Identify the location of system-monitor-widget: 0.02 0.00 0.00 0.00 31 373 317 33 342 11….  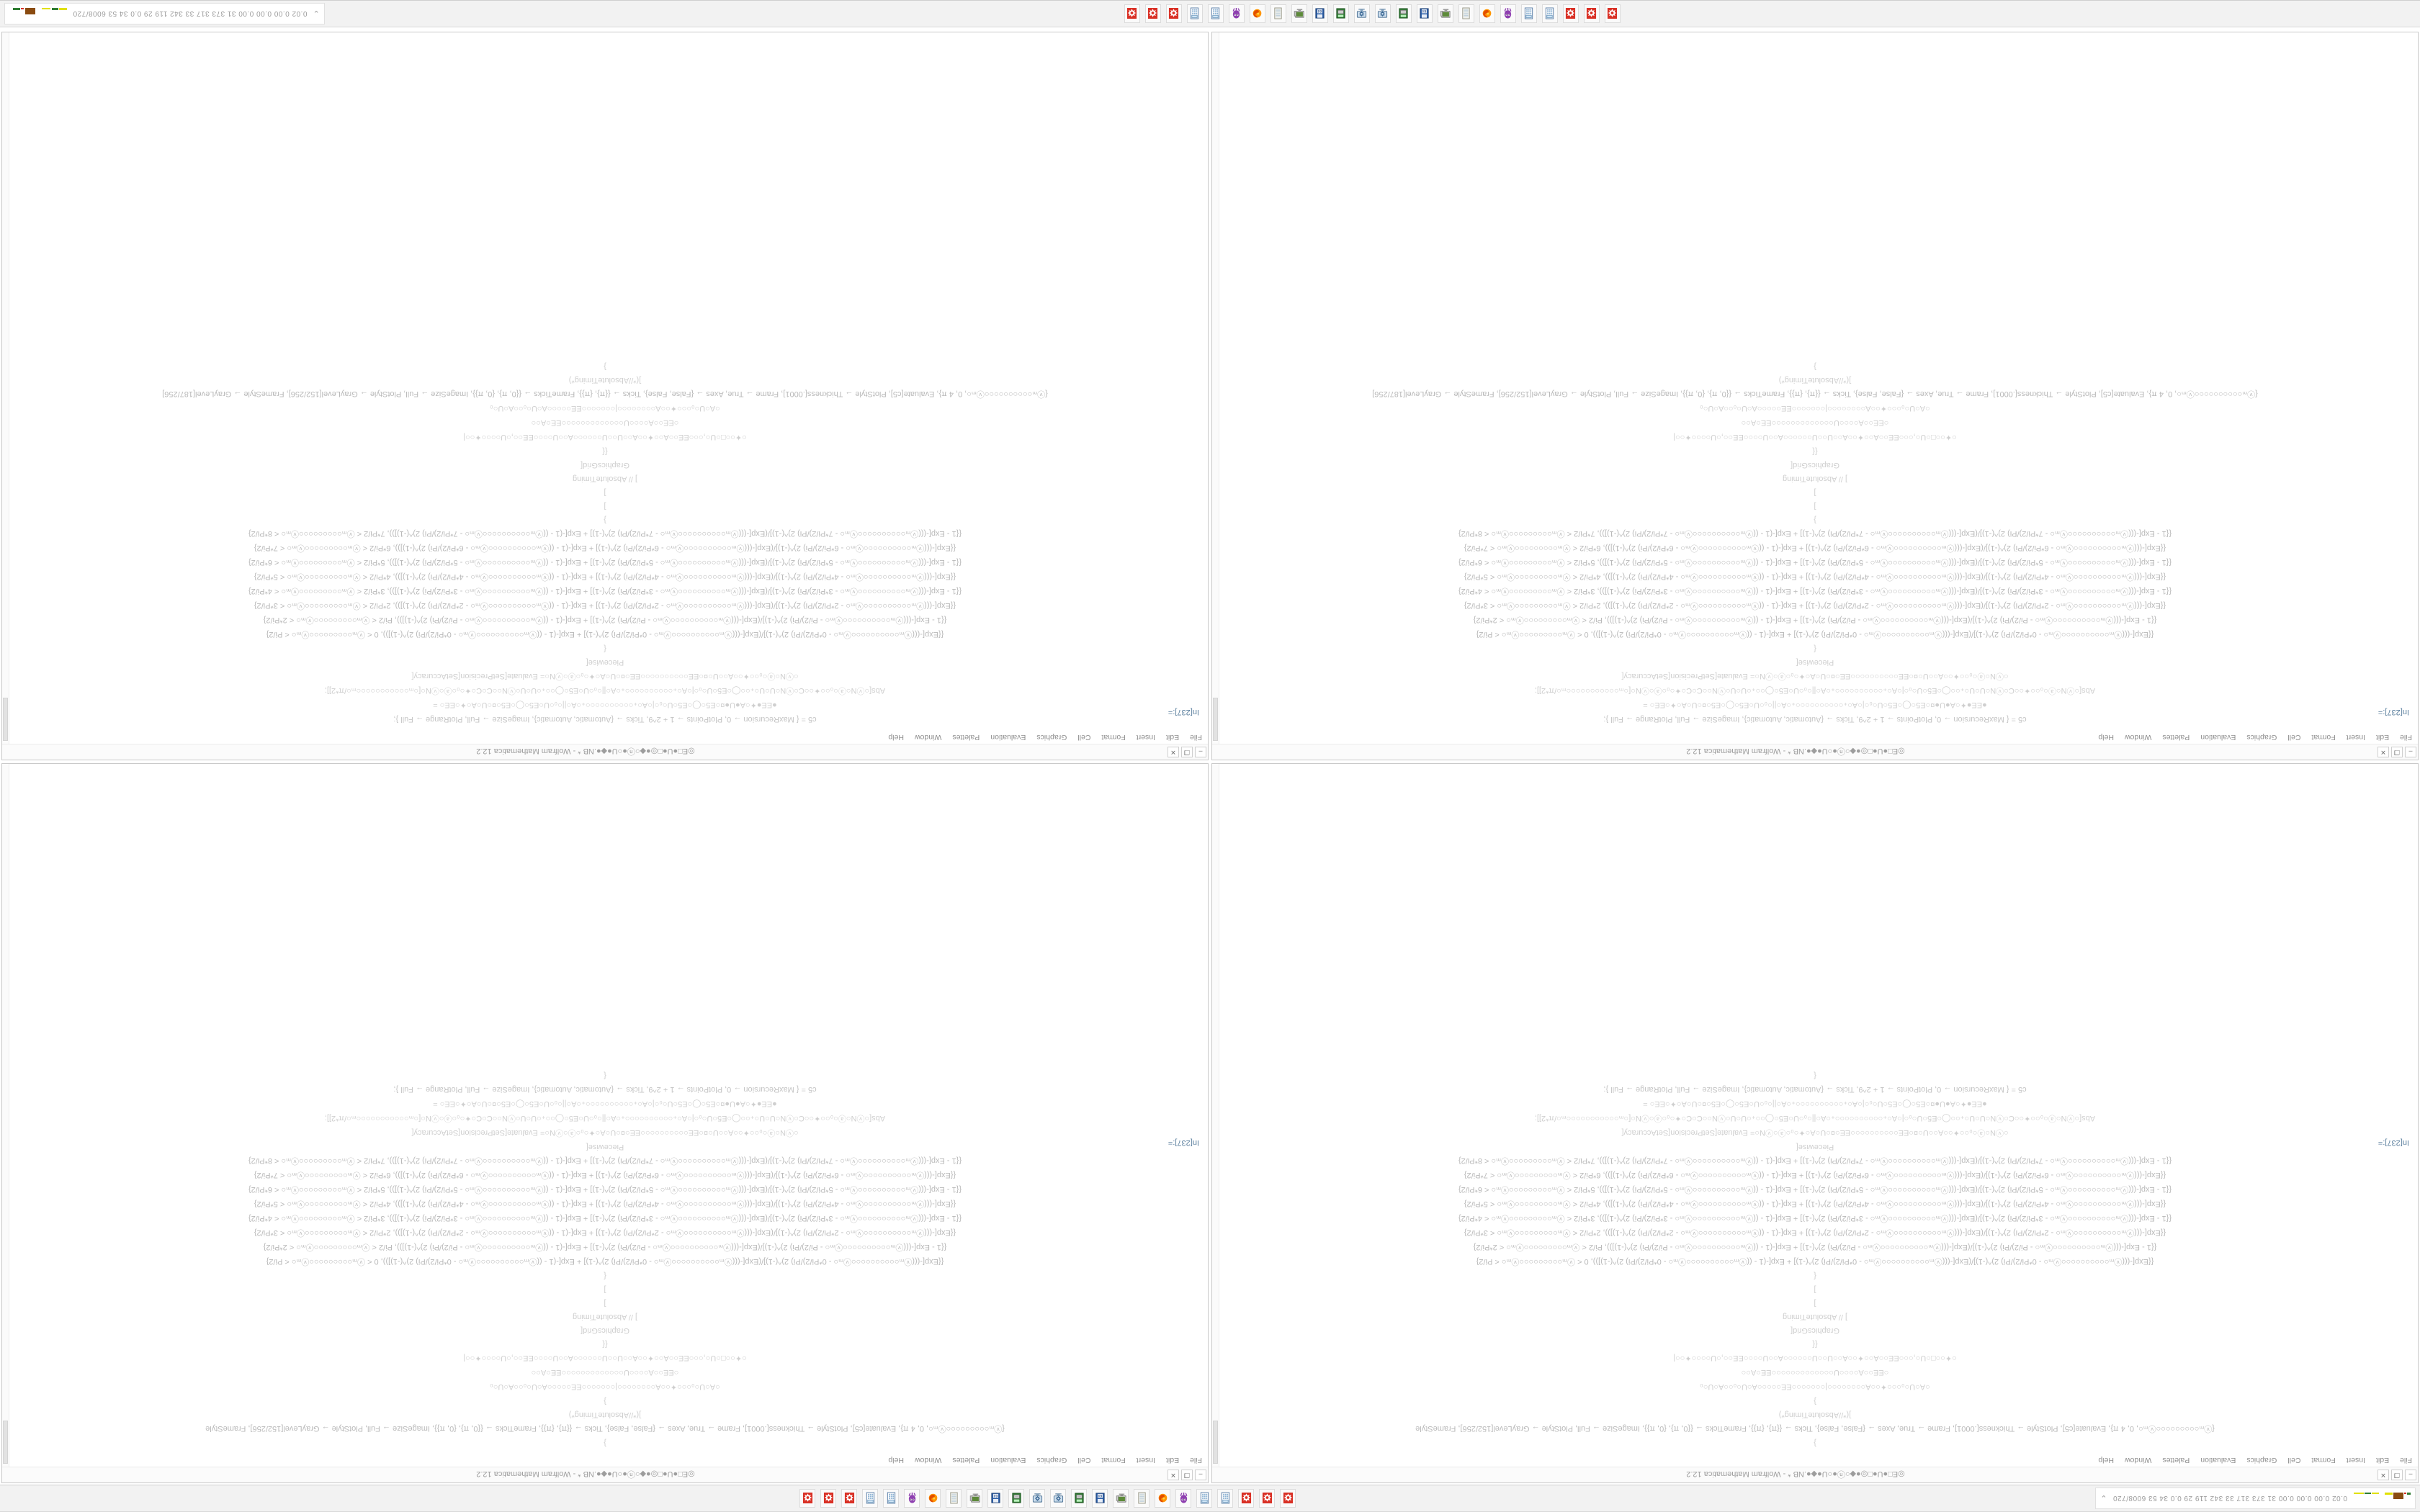
(2255, 1498).